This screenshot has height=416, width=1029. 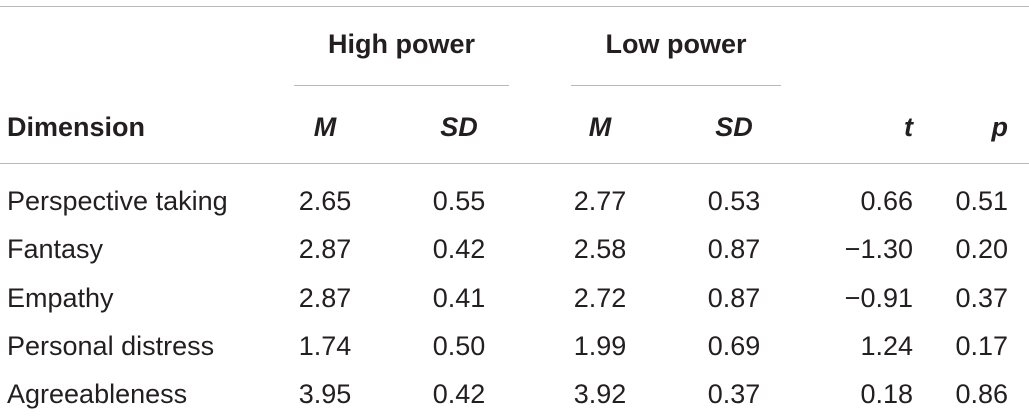 I want to click on column-header-t: t, so click(x=908, y=127).